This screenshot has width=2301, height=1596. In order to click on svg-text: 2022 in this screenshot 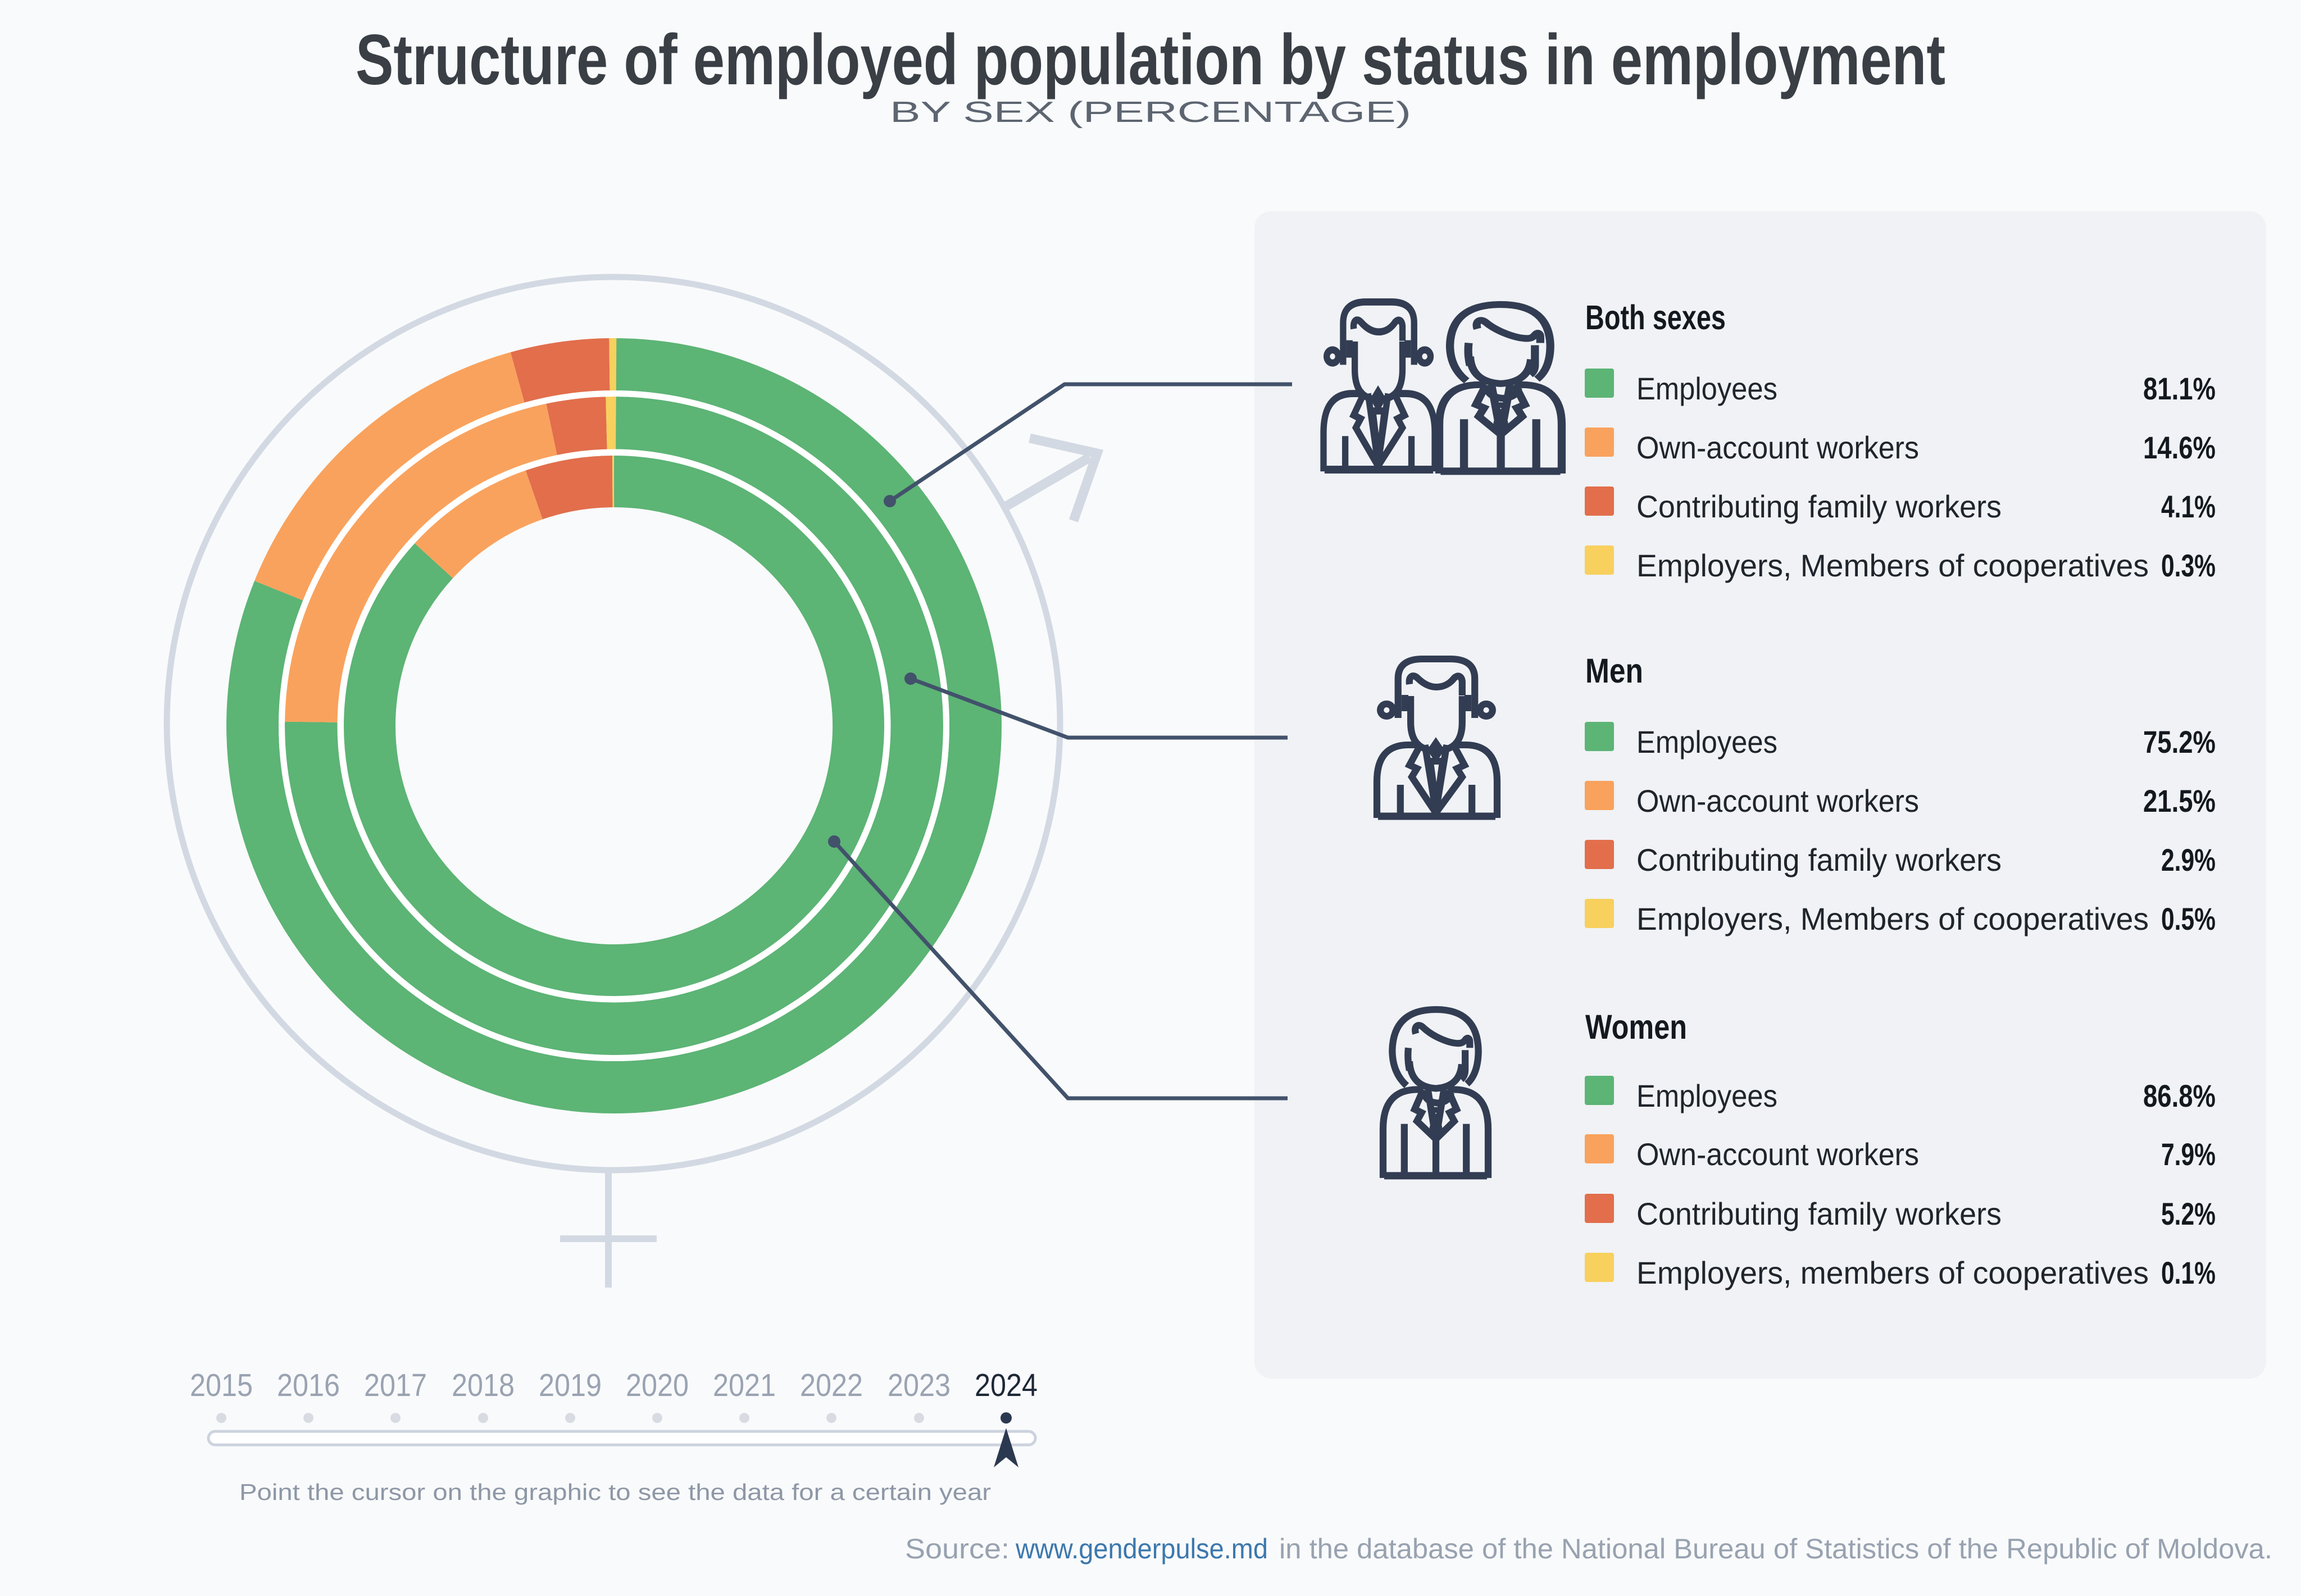, I will do `click(831, 1385)`.